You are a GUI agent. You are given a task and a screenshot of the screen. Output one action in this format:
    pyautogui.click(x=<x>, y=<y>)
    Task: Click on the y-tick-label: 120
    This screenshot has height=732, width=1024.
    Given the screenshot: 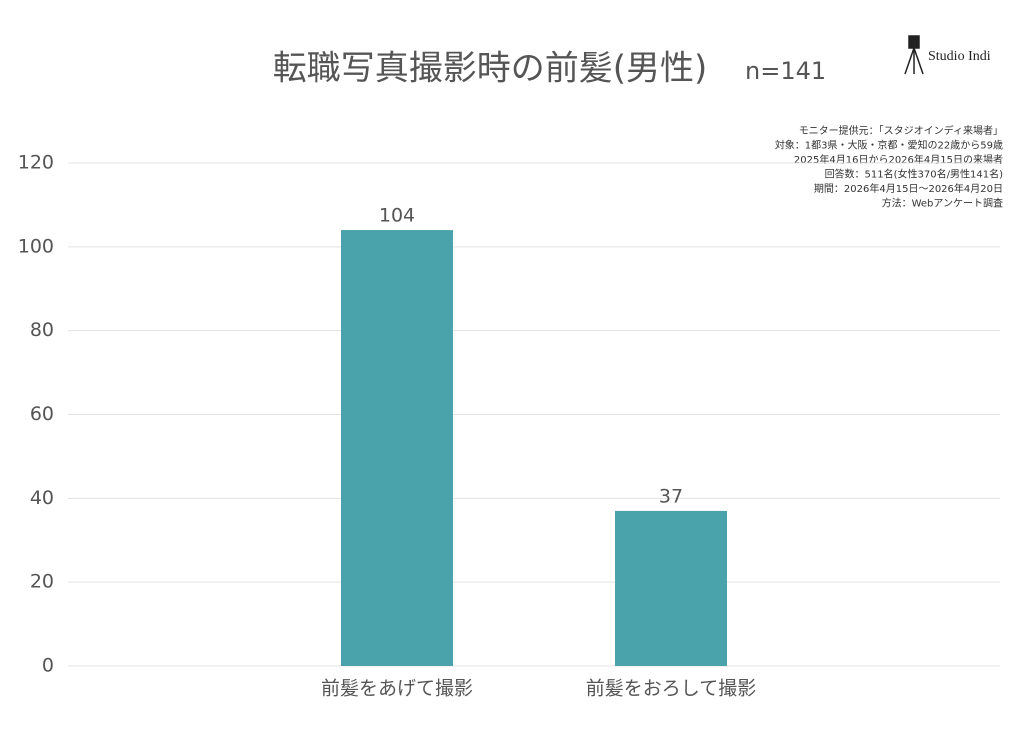 What is the action you would take?
    pyautogui.click(x=36, y=163)
    